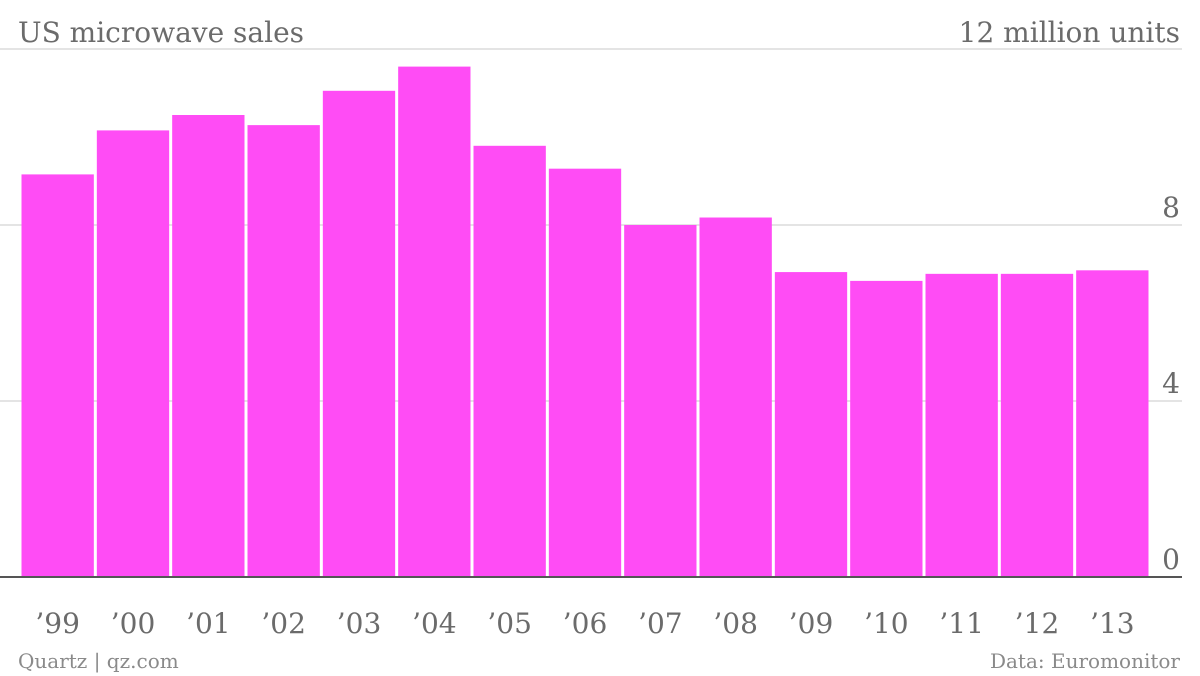  I want to click on x-tick-label: ’03, so click(359, 623).